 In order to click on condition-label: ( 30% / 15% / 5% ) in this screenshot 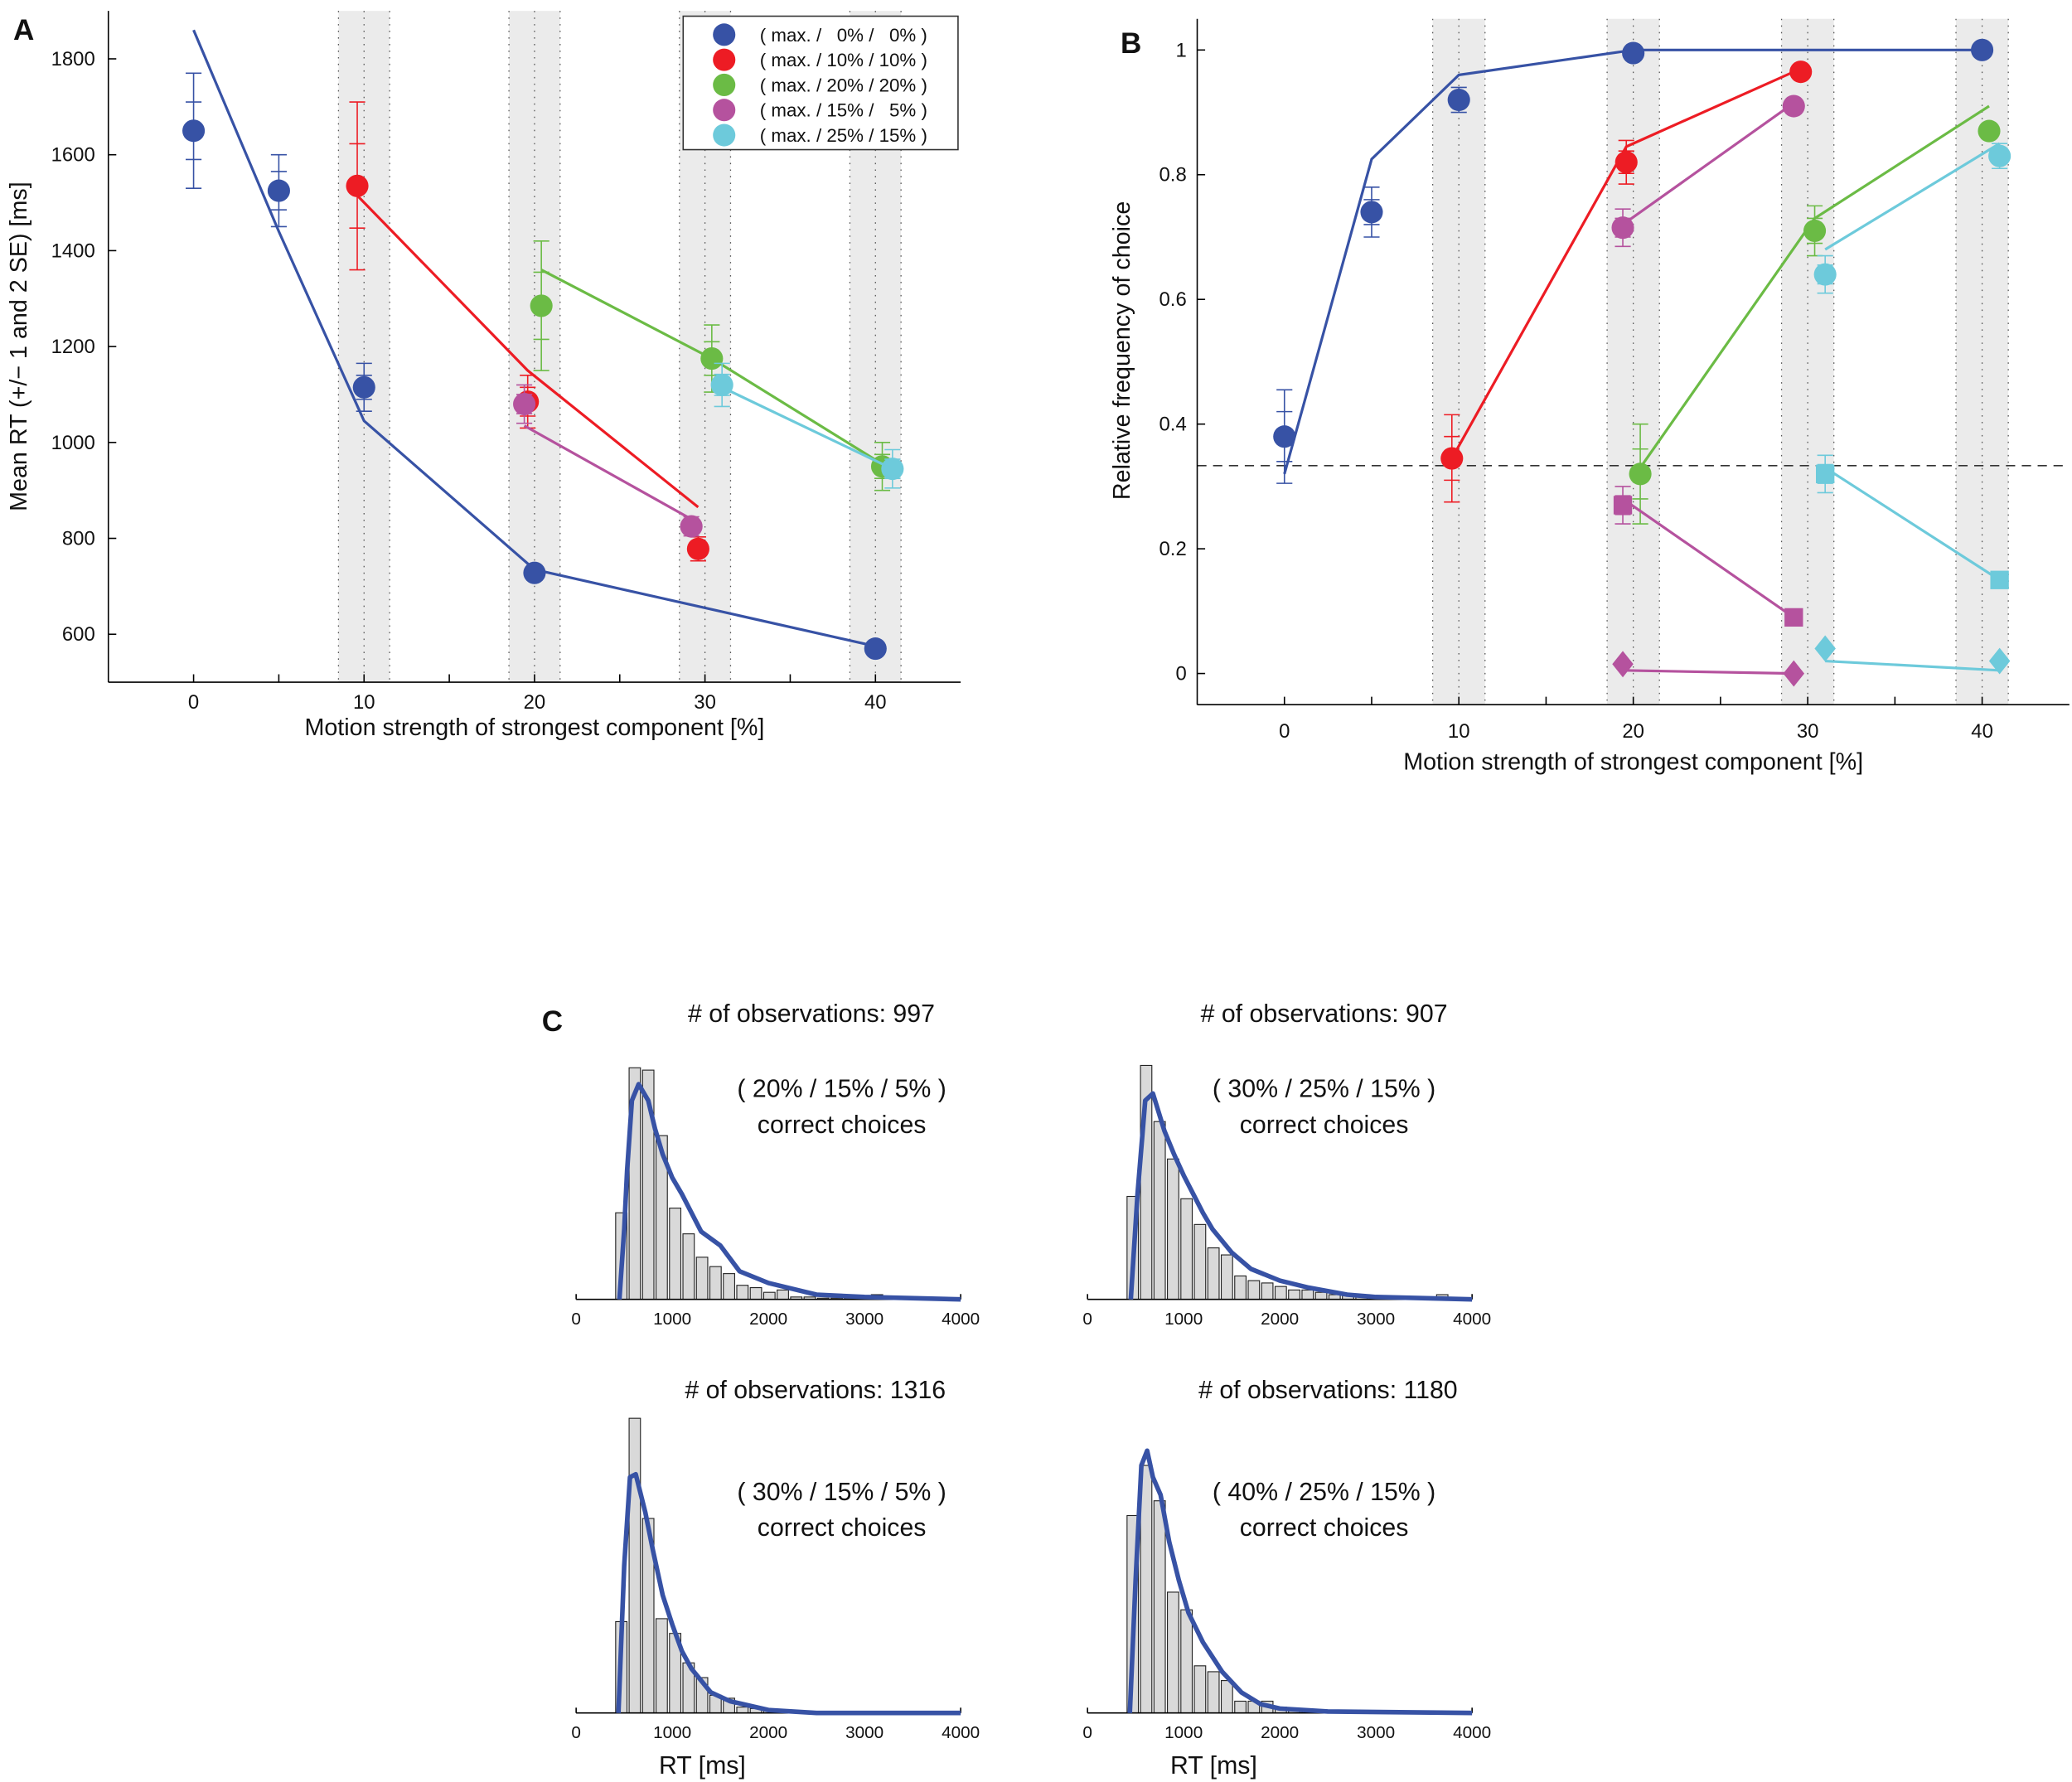, I will do `click(841, 1492)`.